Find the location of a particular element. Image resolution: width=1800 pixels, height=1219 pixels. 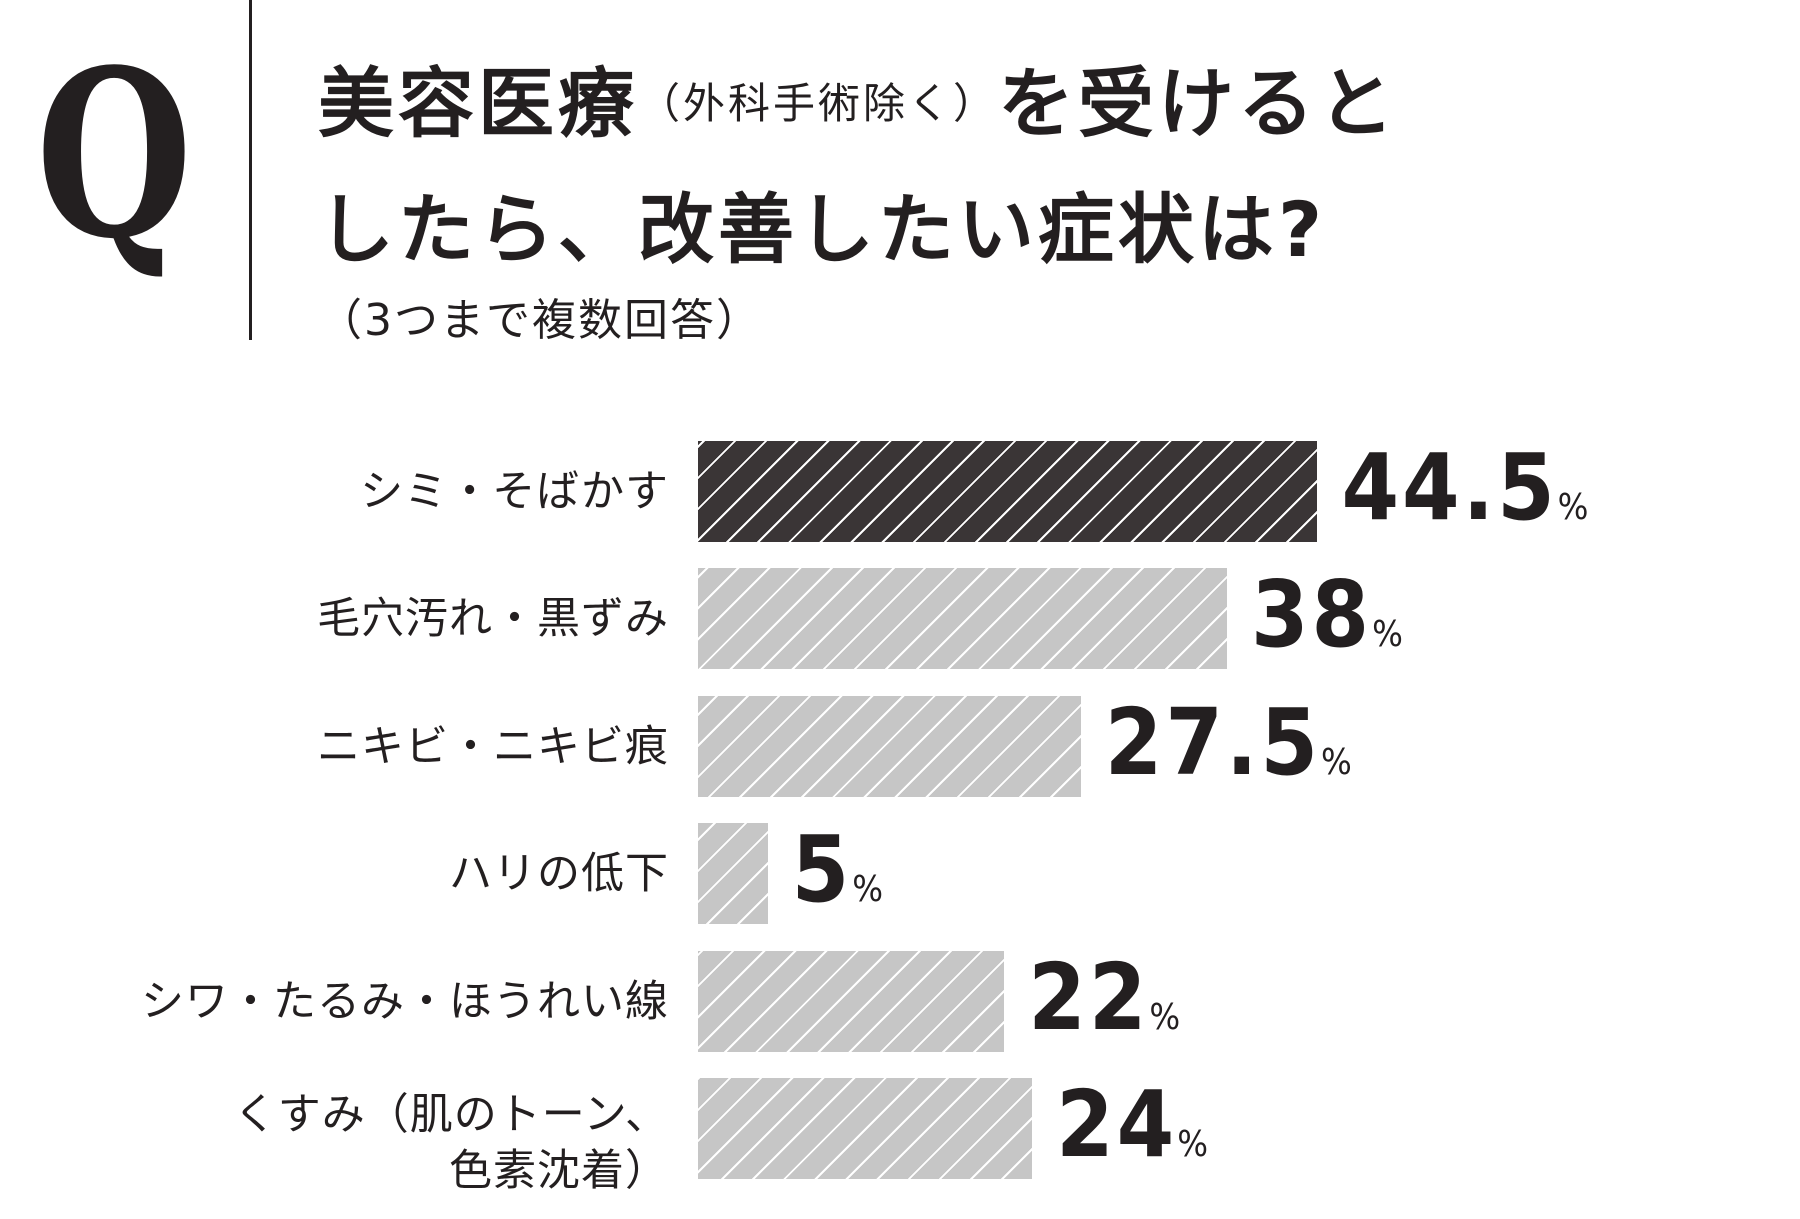

category-label: ニキビ・ニキビ痕 is located at coordinates (493, 747).